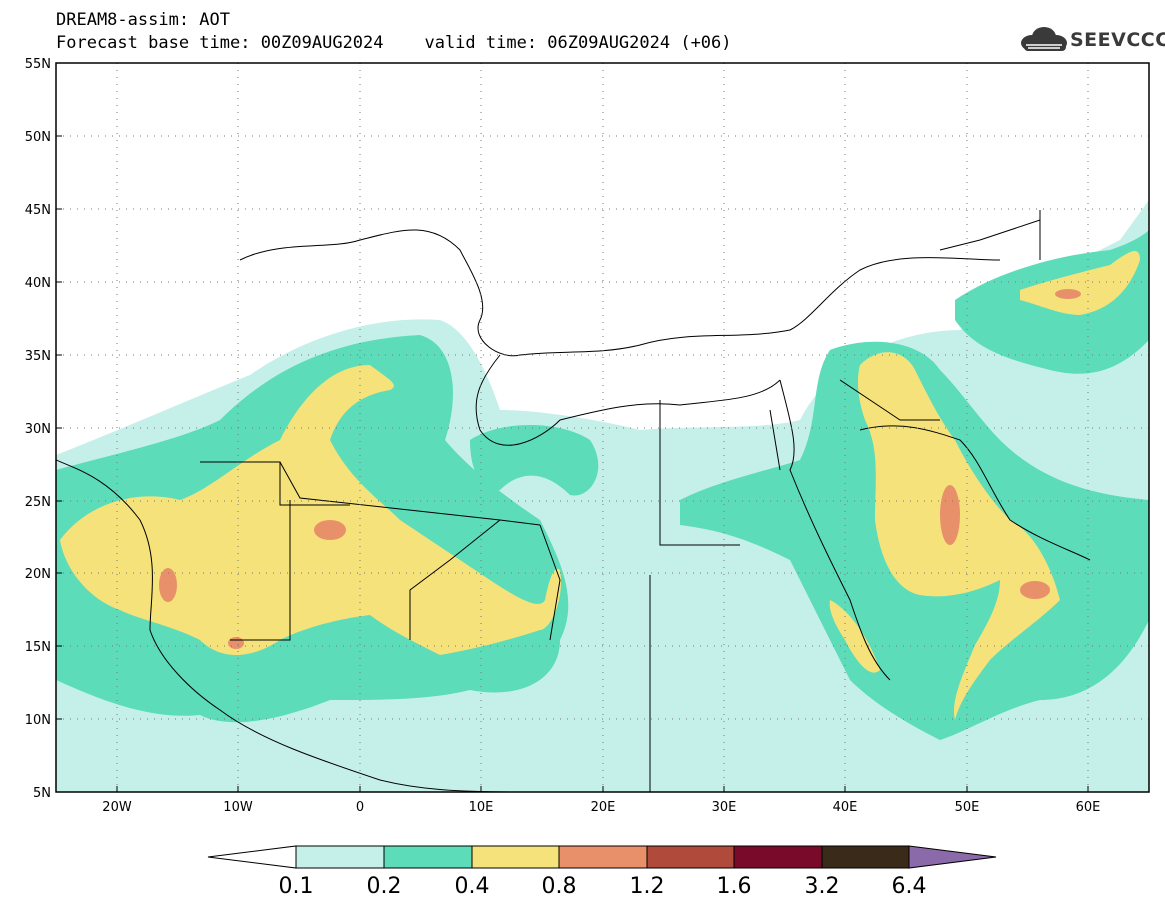 The image size is (1165, 905). Describe the element at coordinates (578, 43) in the screenshot. I see `valid-time: valid time: 06Z09AUG2024 (+06)` at that location.